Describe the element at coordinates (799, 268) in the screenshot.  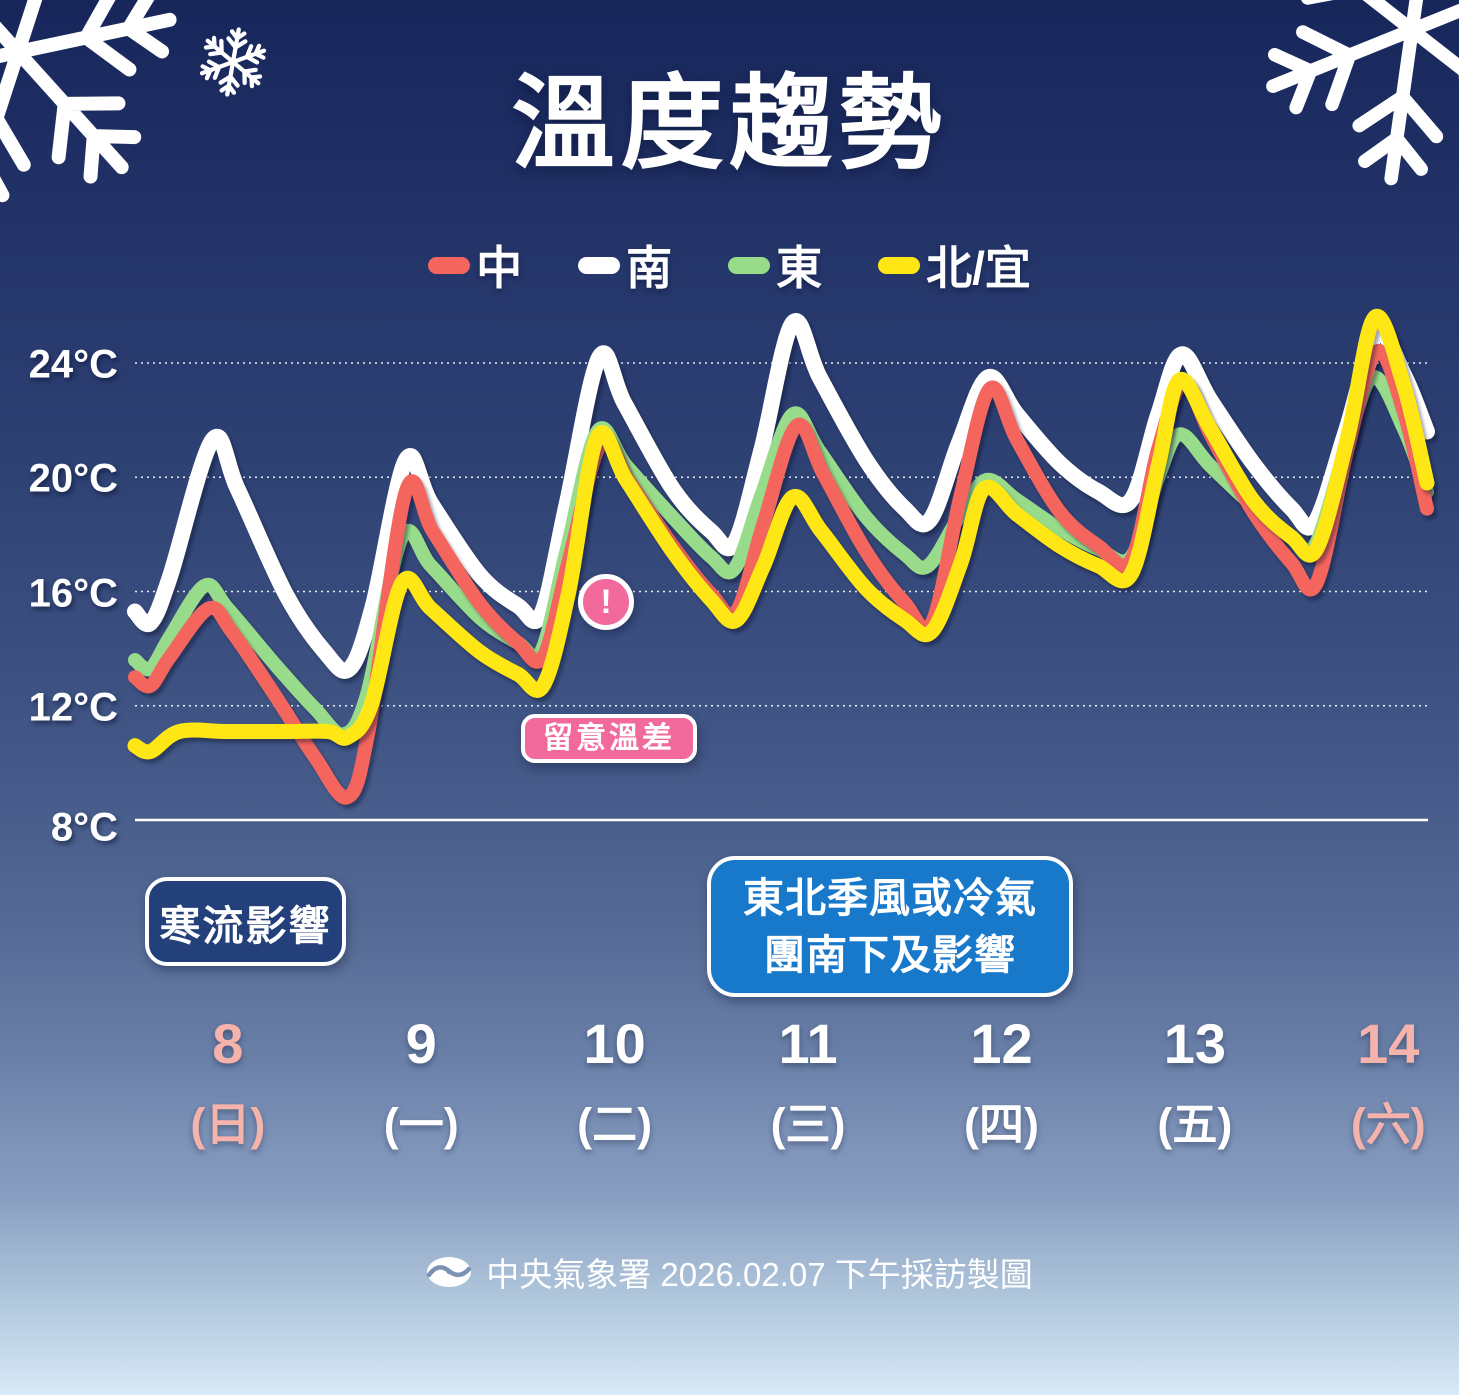
I see `legend-label: 東` at that location.